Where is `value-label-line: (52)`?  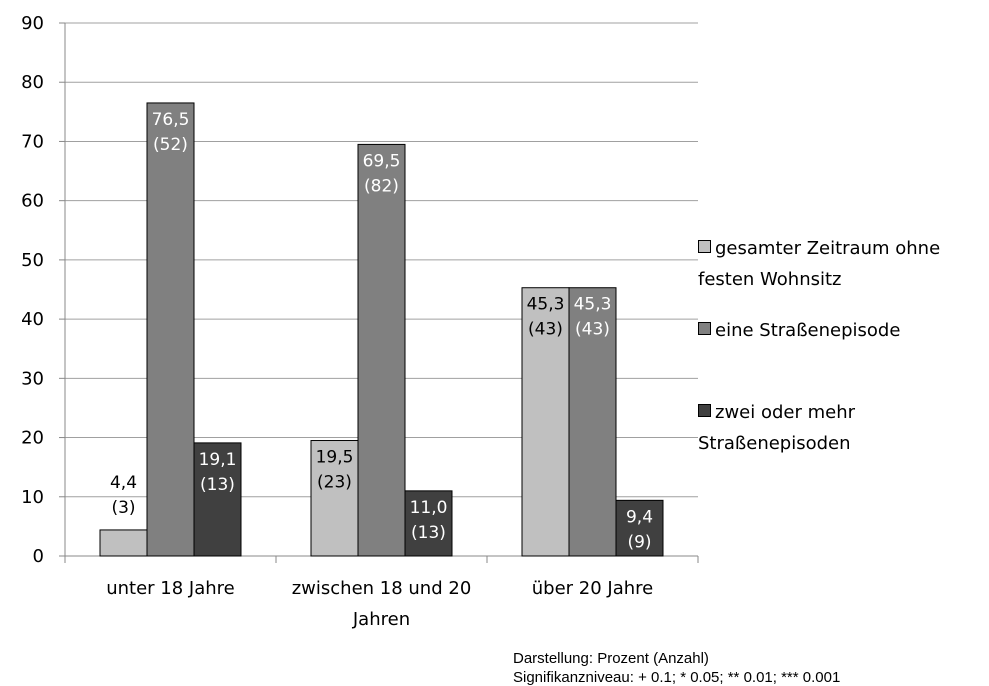 value-label-line: (52) is located at coordinates (170, 145).